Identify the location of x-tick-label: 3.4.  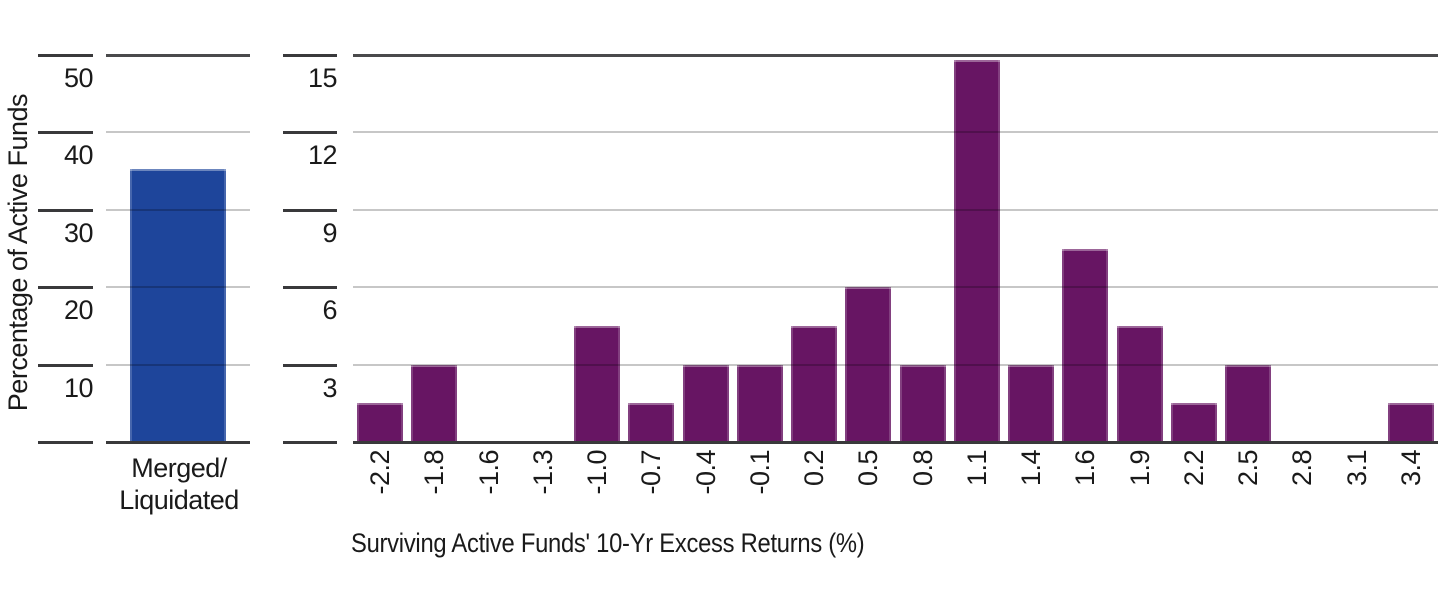
(1411, 468).